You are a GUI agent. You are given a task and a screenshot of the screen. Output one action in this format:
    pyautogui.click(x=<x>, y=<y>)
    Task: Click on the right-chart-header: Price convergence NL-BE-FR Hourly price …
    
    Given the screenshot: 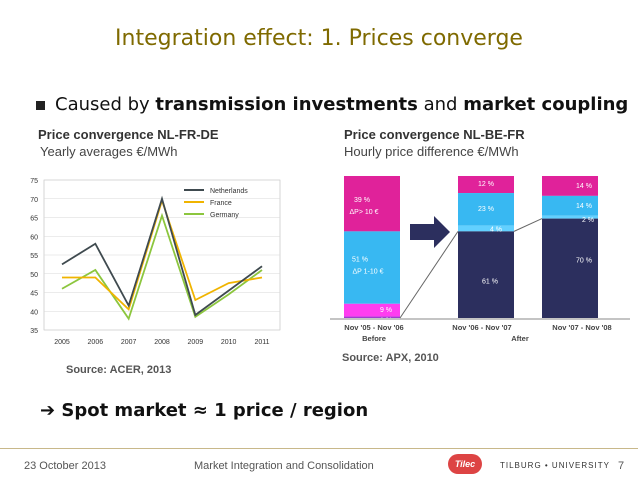 What is the action you would take?
    pyautogui.click(x=434, y=143)
    